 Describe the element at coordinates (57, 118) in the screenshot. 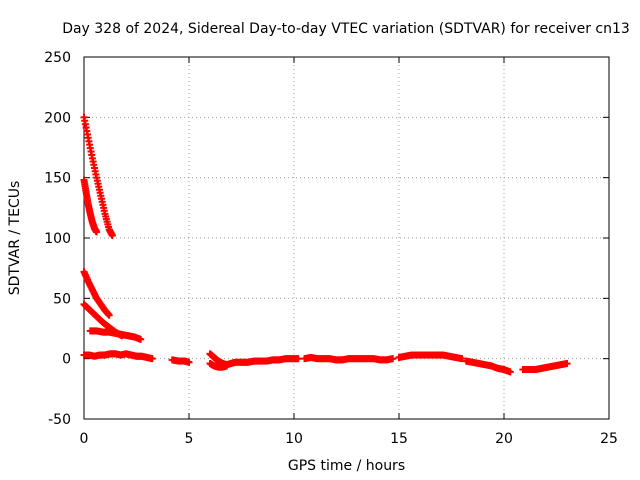

I see `y-tick-label: 200` at that location.